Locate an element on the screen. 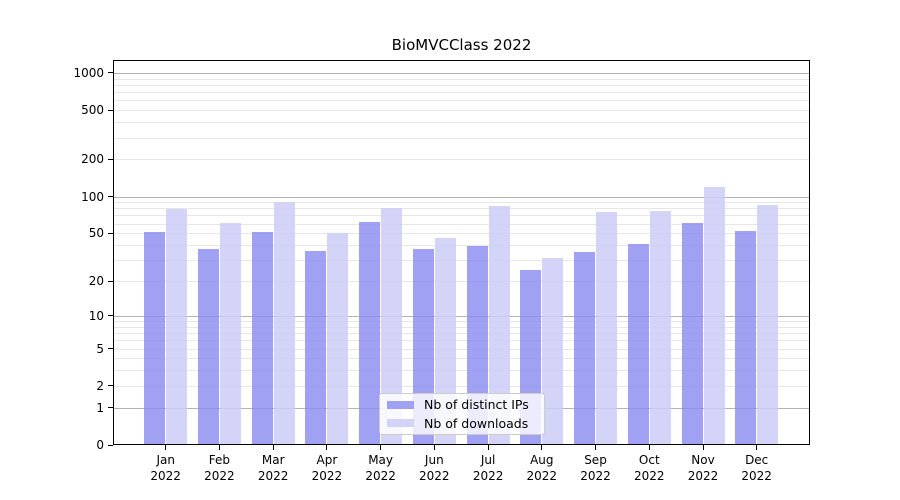 This screenshot has height=500, width=900. xtick-month: Feb is located at coordinates (219, 460).